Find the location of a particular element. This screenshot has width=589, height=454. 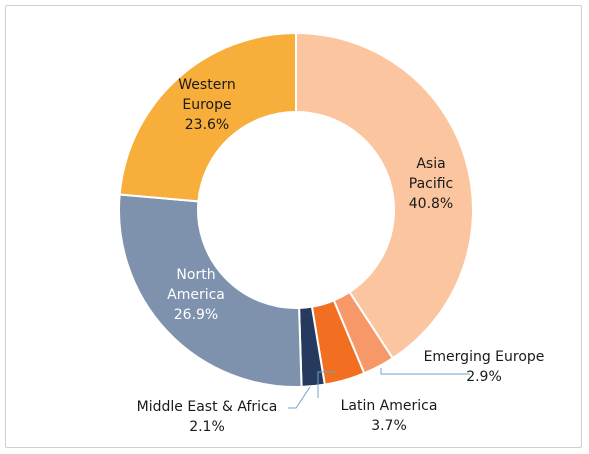

slice-name-5: Europe is located at coordinates (206, 105).